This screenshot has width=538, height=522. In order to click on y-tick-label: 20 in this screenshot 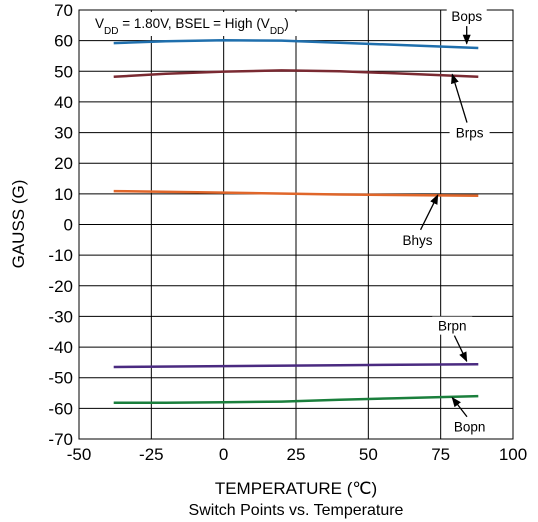, I will do `click(63, 163)`.